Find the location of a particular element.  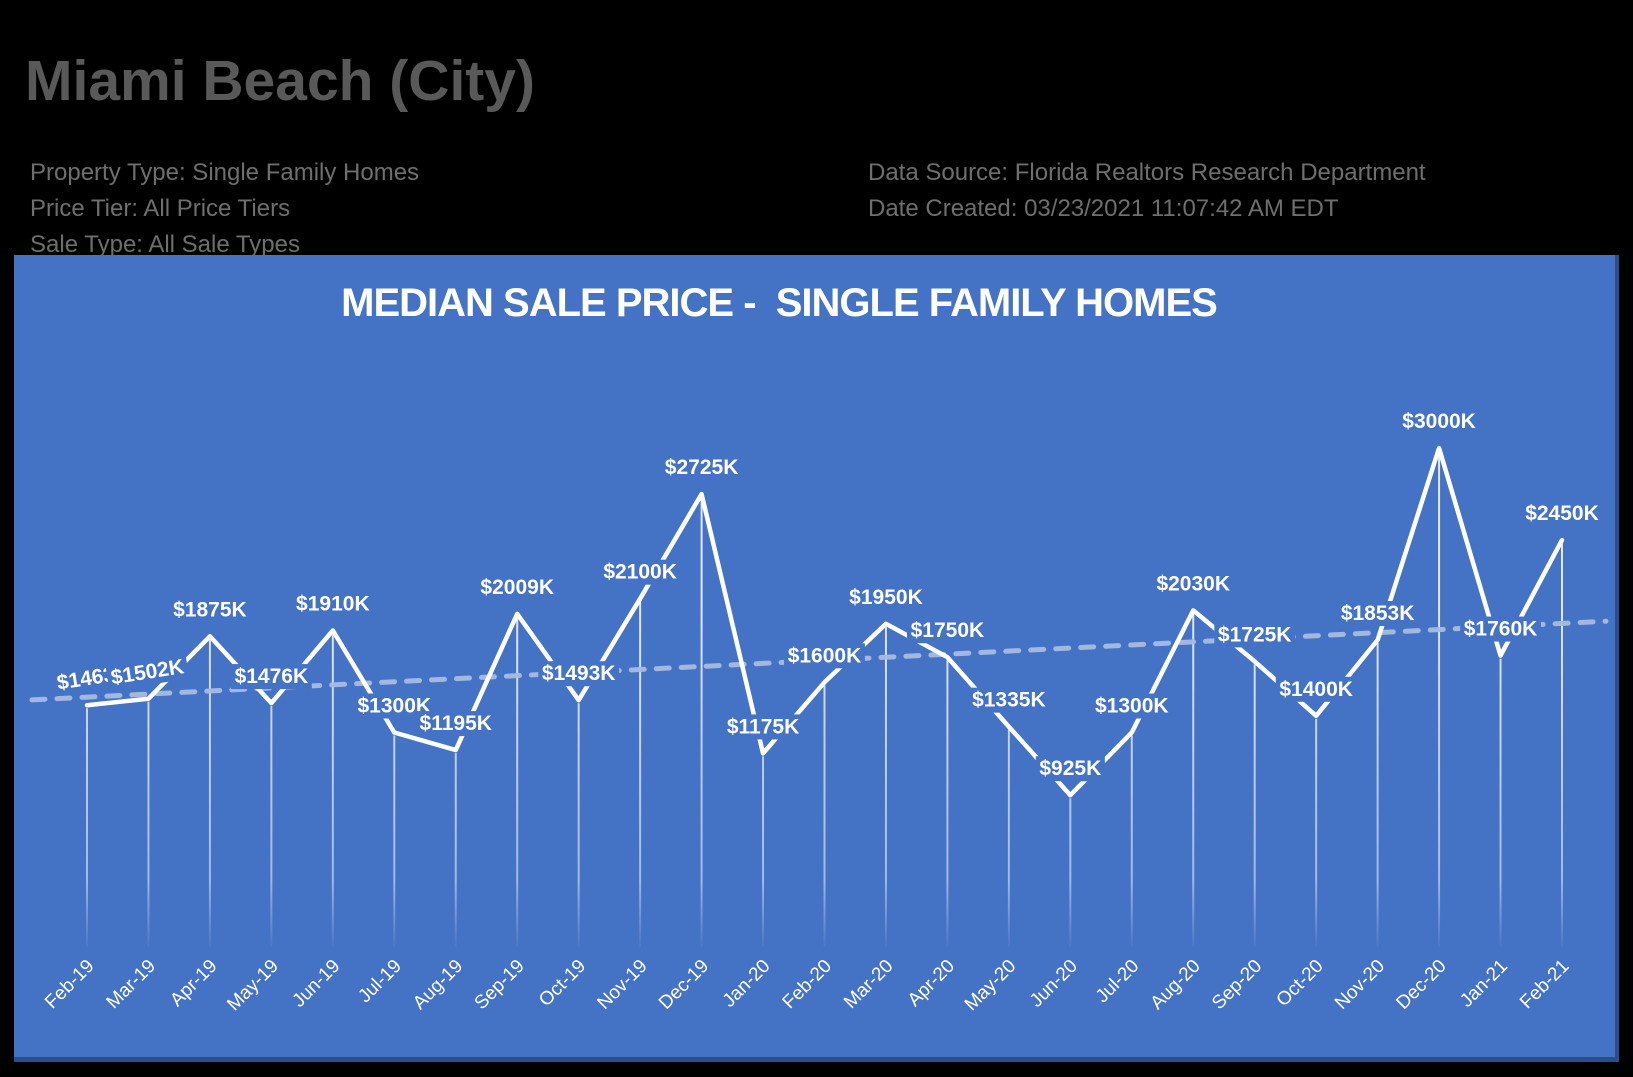

x-axis-label: Mar-19 is located at coordinates (131, 984).